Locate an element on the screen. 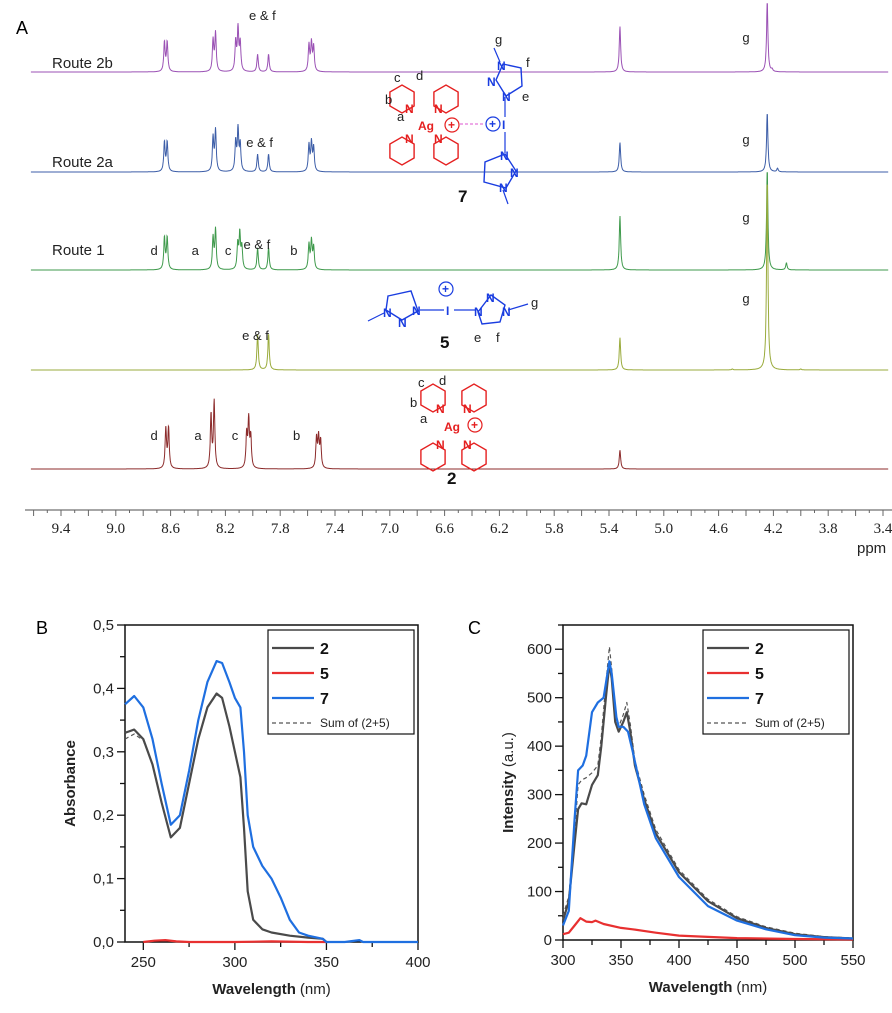 The image size is (892, 1013). x-tick-label: 550 is located at coordinates (852, 960).